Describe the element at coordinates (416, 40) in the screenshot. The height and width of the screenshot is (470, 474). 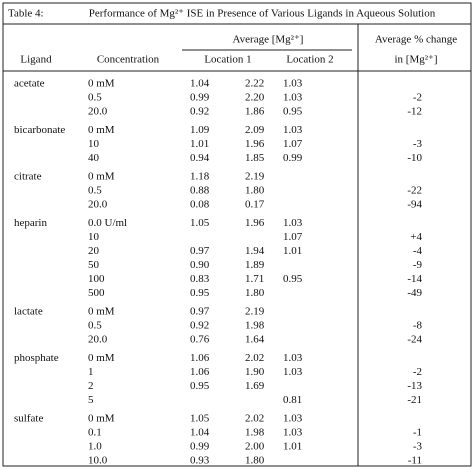
I see `header-change: Average % change` at that location.